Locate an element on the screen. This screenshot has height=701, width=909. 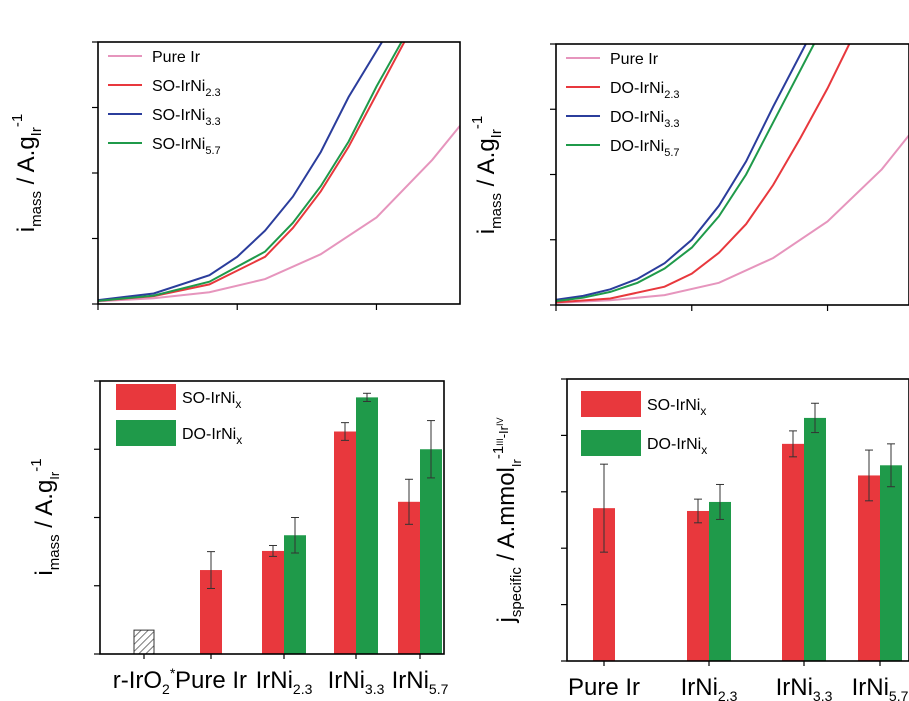
panel-d-bar-s1-c1 is located at coordinates (720, 581).